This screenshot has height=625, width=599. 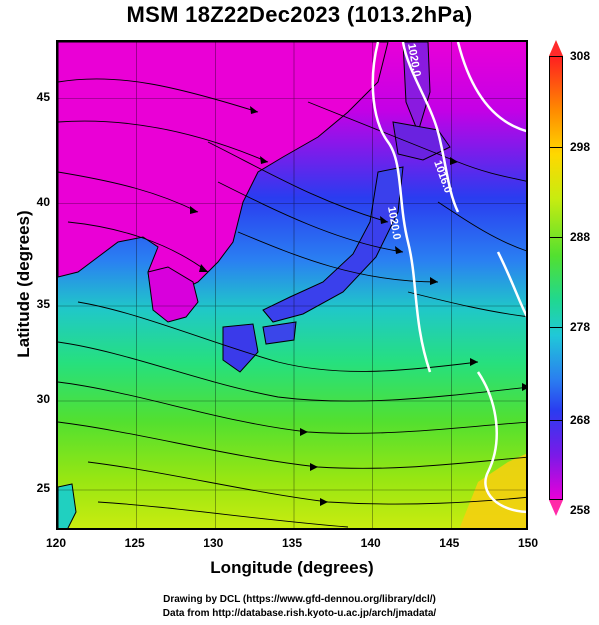 I want to click on colorbar-top-arrow, so click(x=556, y=48).